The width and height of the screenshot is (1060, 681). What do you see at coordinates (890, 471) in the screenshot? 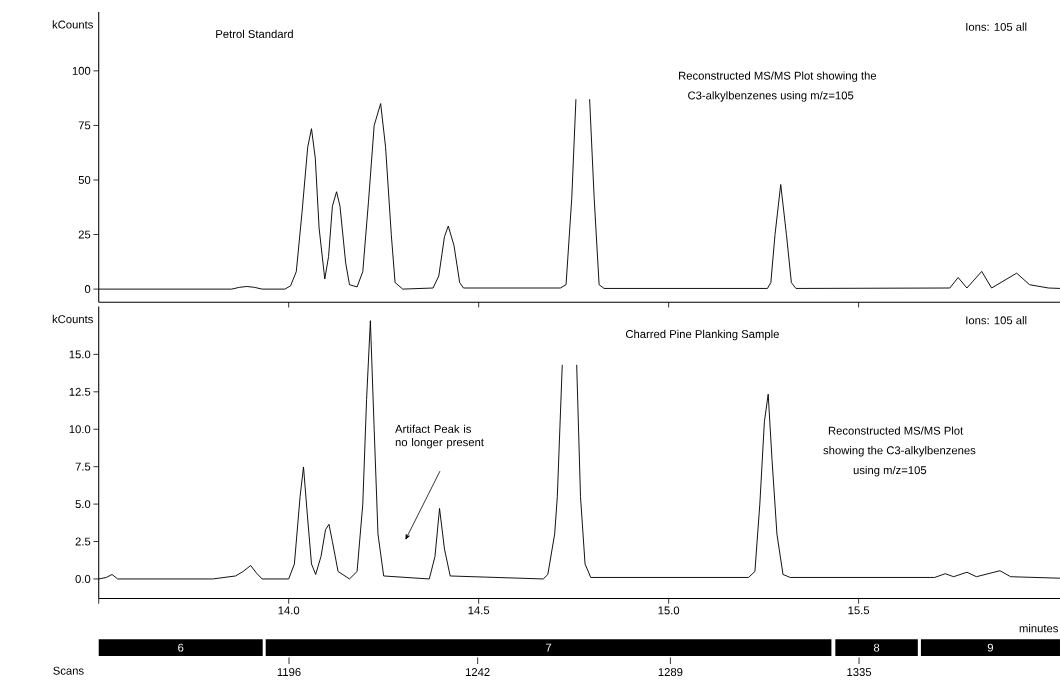
I see `annotation: using m/z=105` at bounding box center [890, 471].